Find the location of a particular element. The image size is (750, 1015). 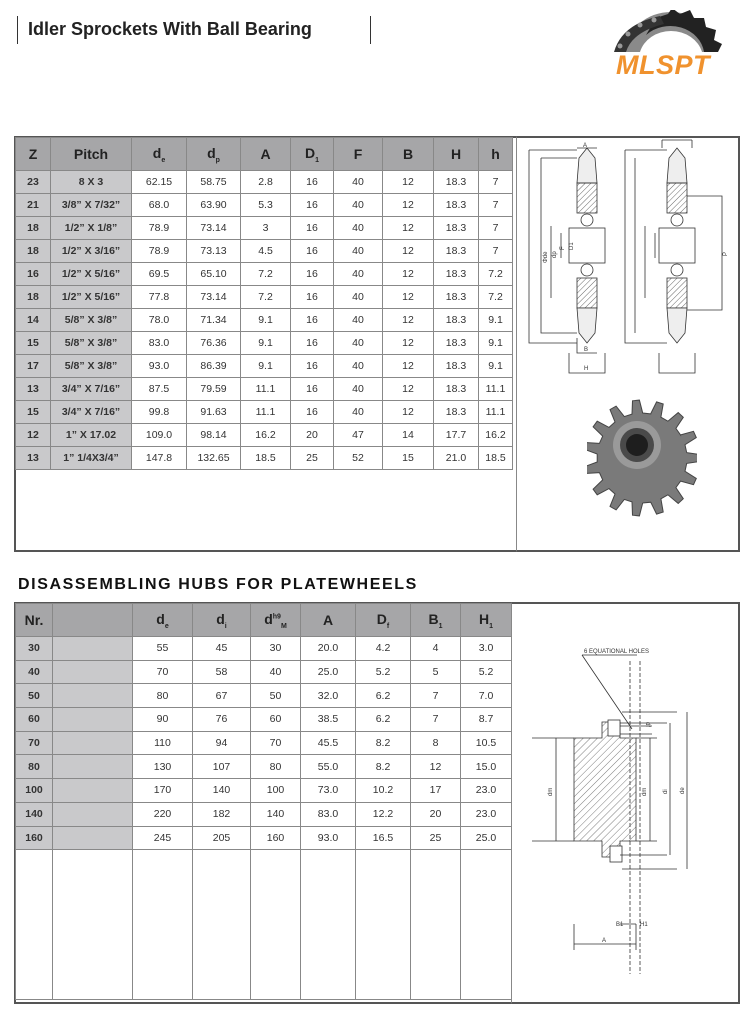

dim-label-de: de is located at coordinates (683, 790).